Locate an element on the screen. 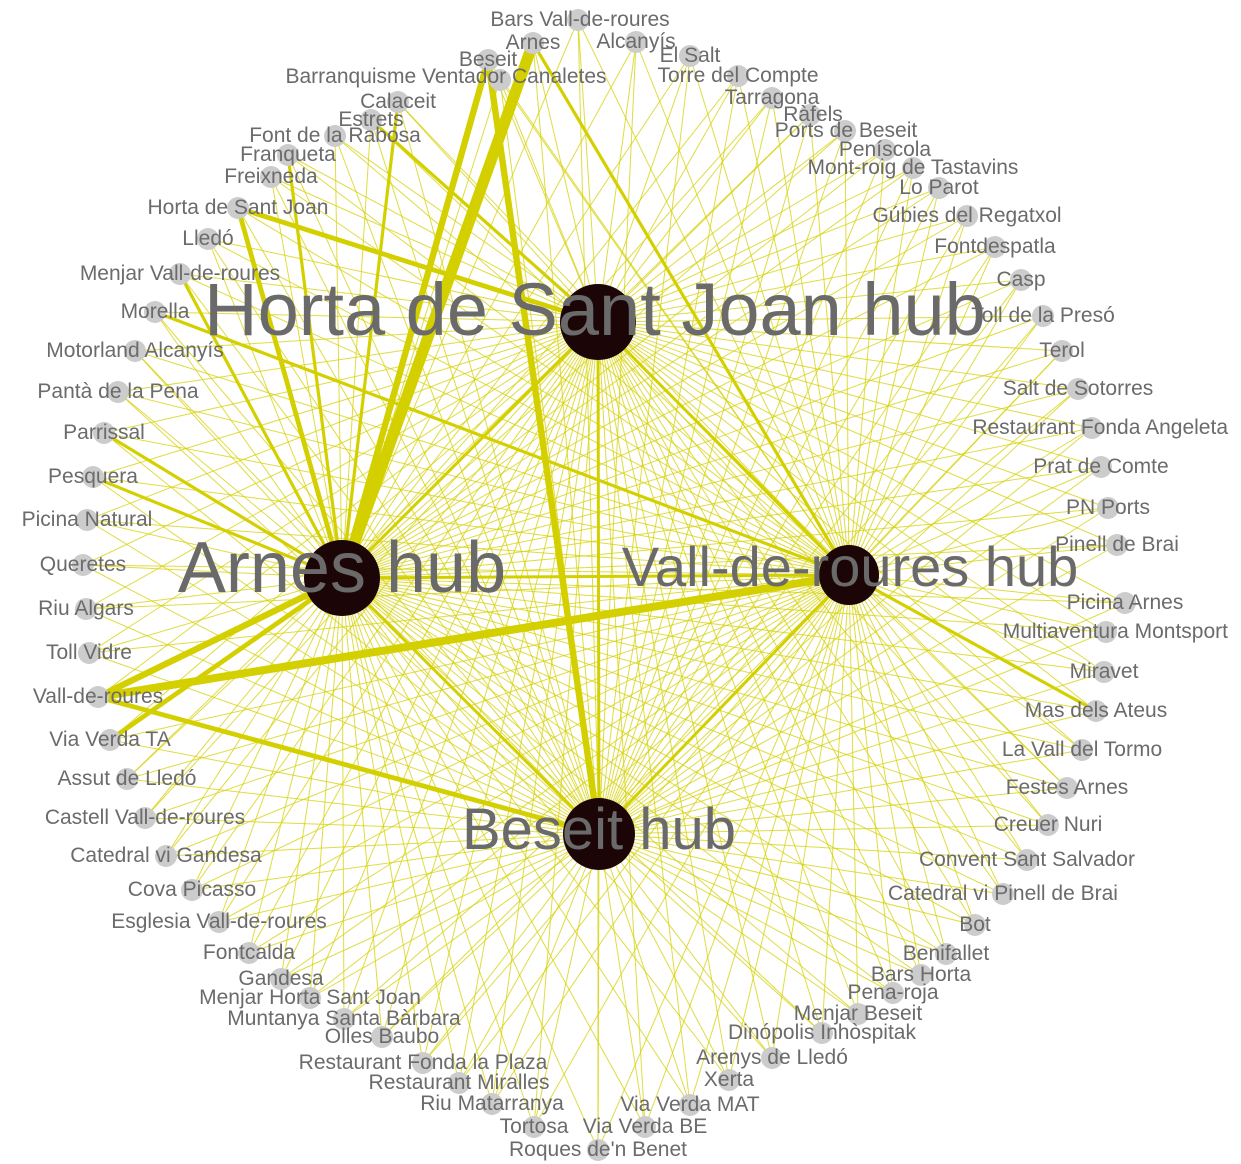 The height and width of the screenshot is (1164, 1241). node-salt-de-sotorres is located at coordinates (1078, 389).